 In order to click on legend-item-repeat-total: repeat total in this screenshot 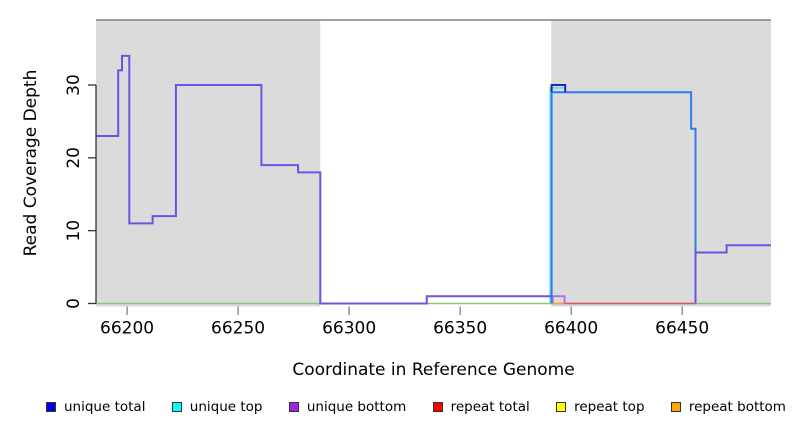, I will do `click(481, 407)`.